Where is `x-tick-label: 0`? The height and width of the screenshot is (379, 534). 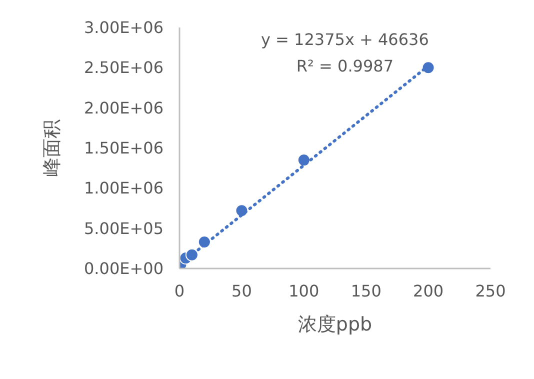 x-tick-label: 0 is located at coordinates (179, 291).